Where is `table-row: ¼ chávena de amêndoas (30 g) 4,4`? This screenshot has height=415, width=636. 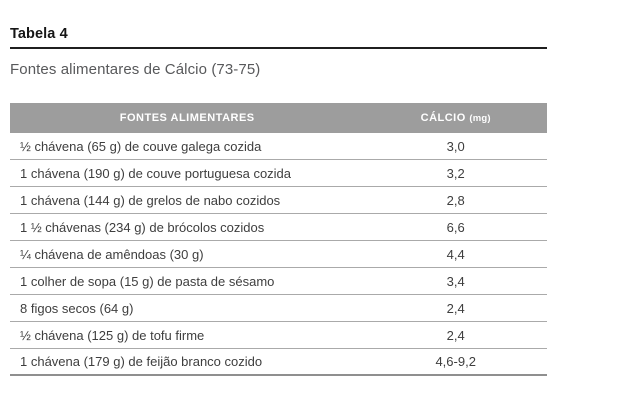 table-row: ¼ chávena de amêndoas (30 g) 4,4 is located at coordinates (278, 254).